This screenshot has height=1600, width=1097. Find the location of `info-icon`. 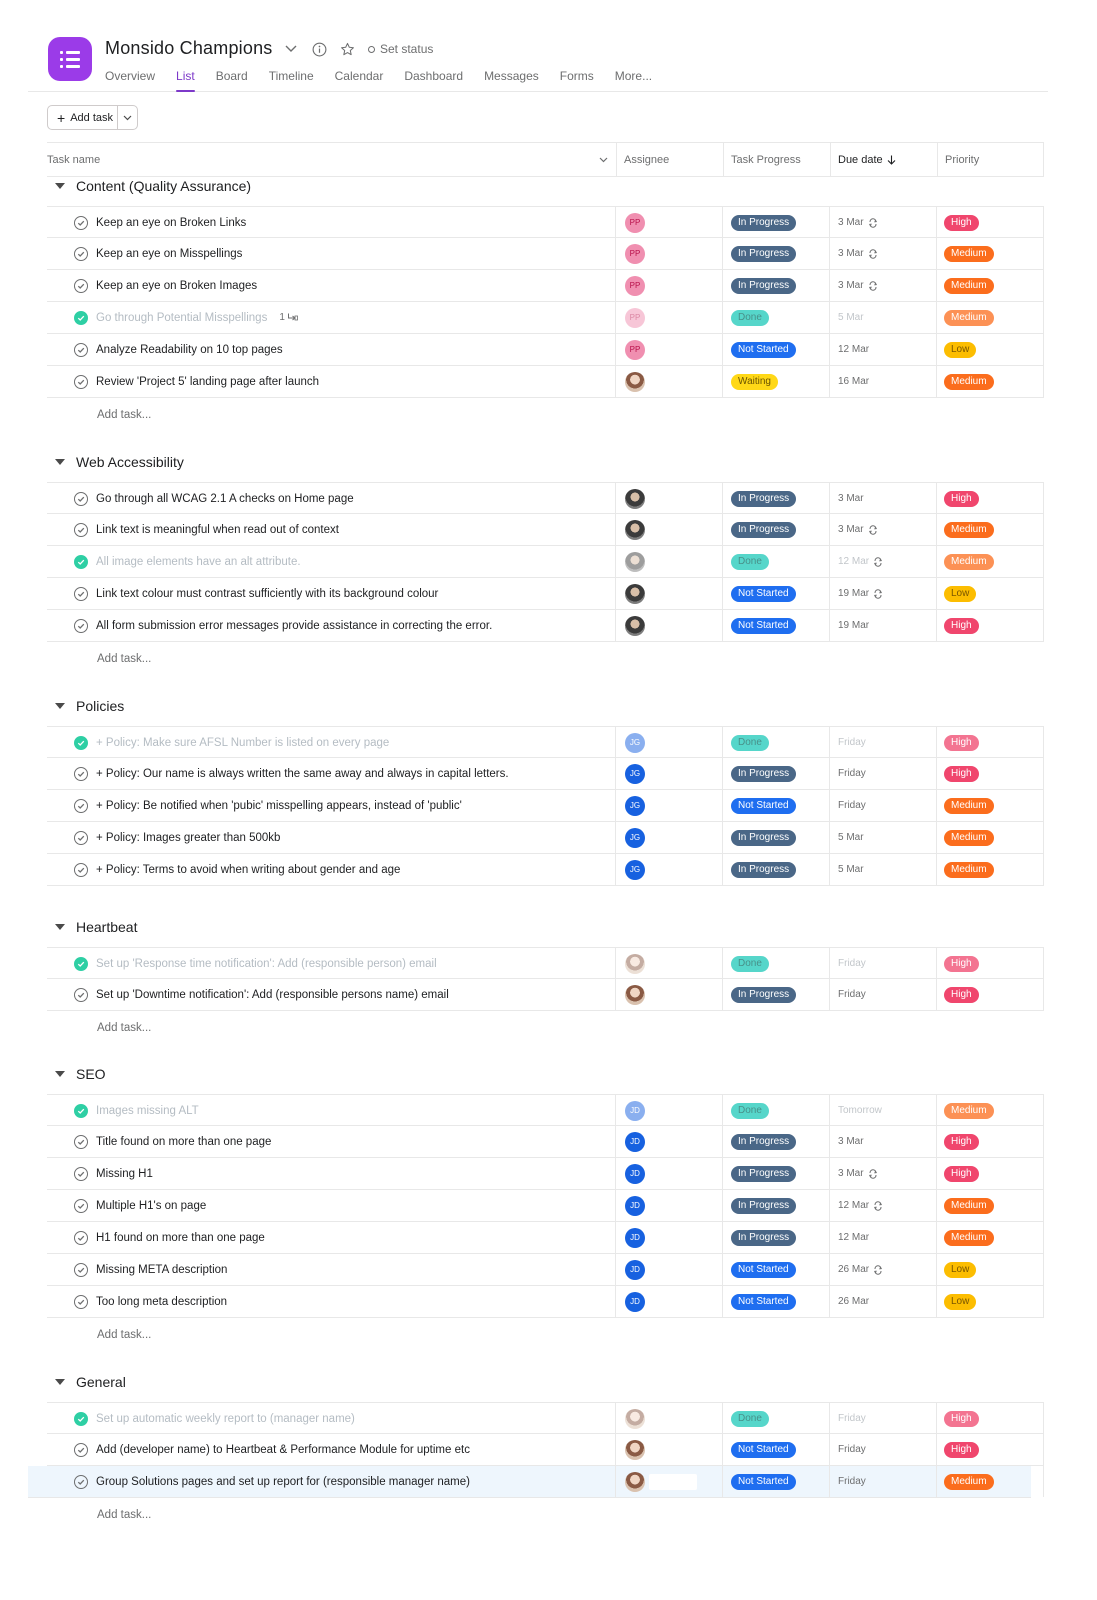

info-icon is located at coordinates (319, 49).